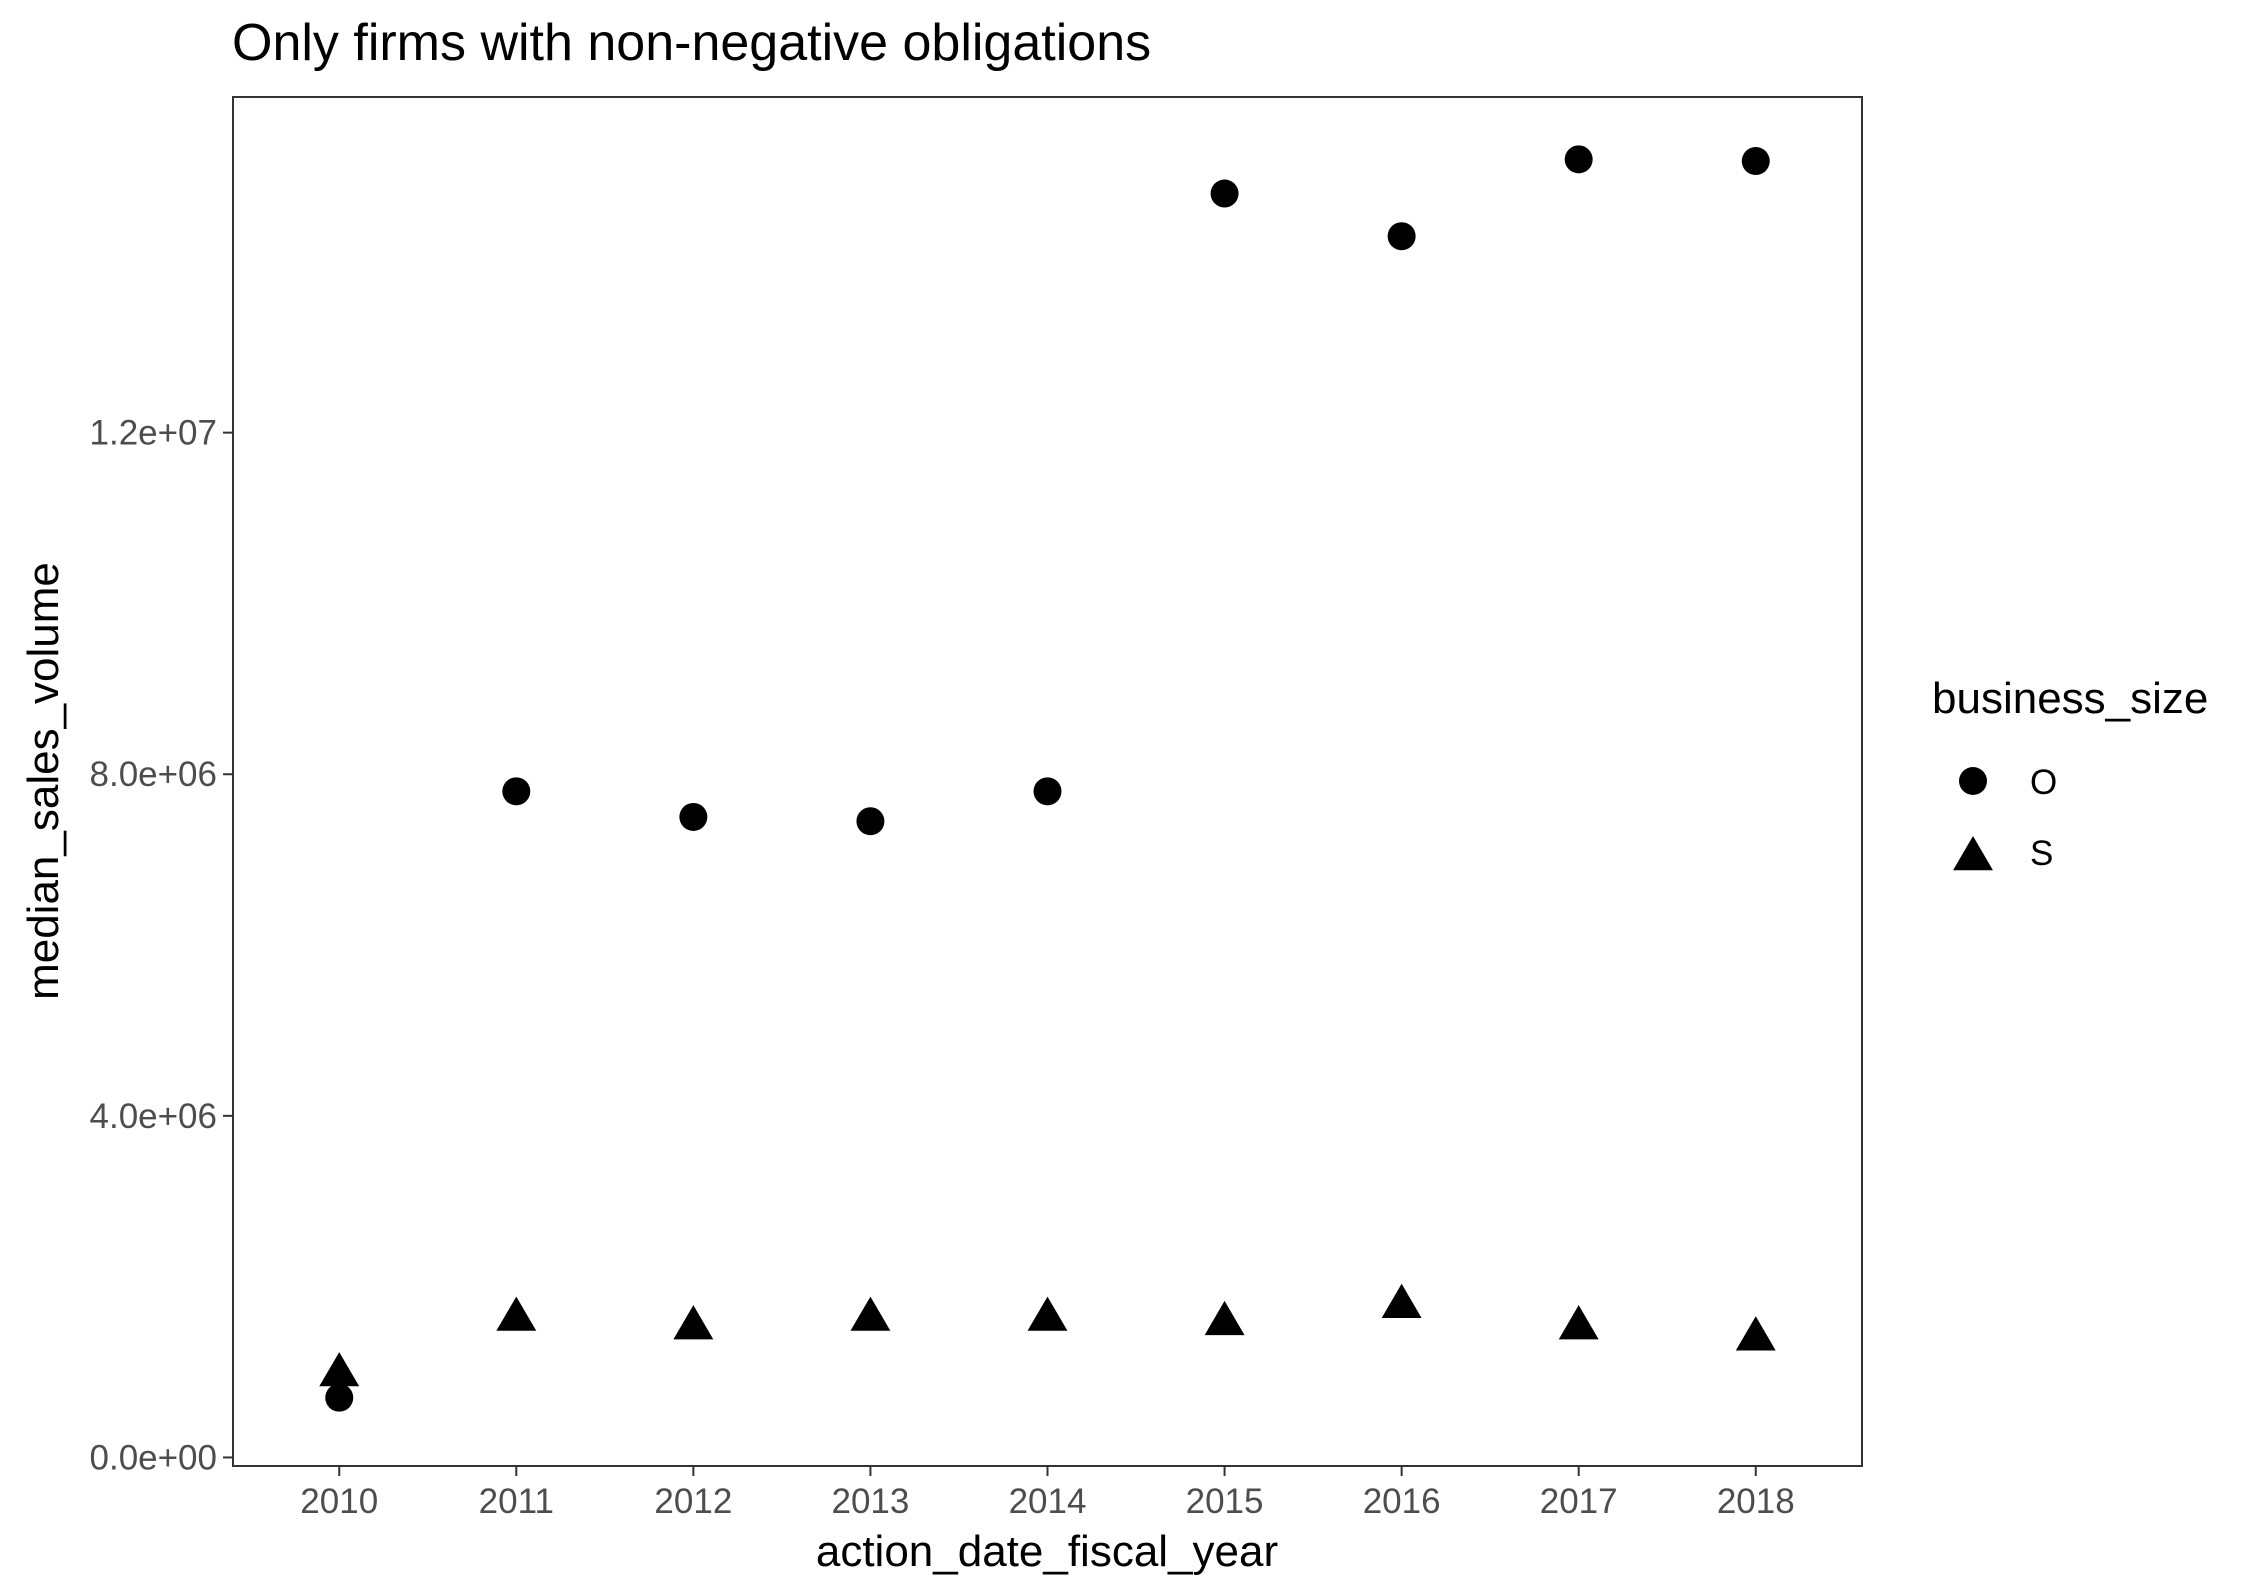  What do you see at coordinates (1225, 1501) in the screenshot?
I see `x-tick-label: 2015` at bounding box center [1225, 1501].